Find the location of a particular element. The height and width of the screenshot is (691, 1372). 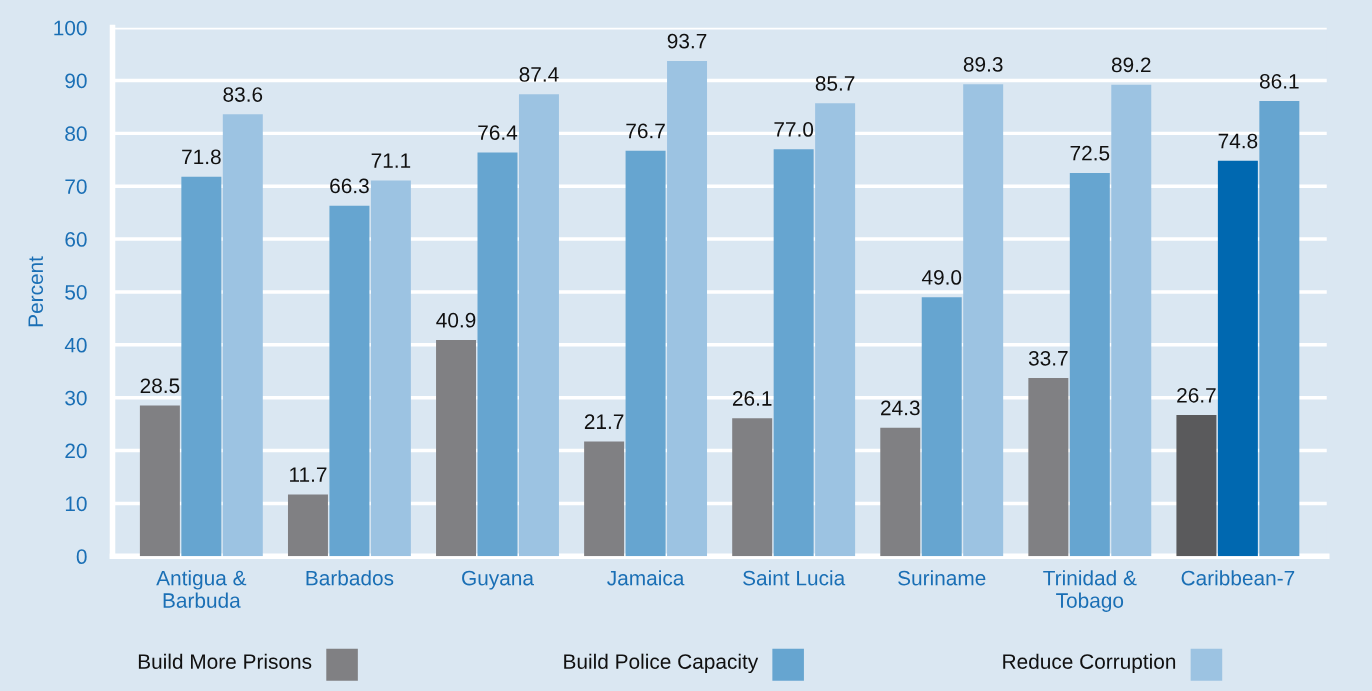

x-tick-label: Barbados is located at coordinates (350, 578).